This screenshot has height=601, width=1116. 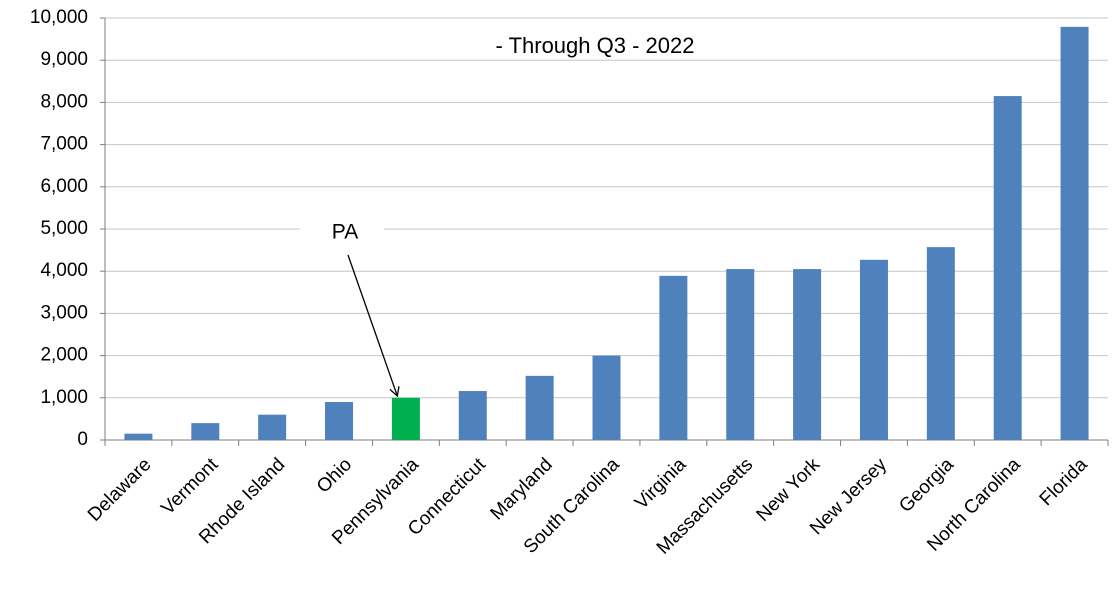 What do you see at coordinates (64, 144) in the screenshot?
I see `y-tick-label: 7,000` at bounding box center [64, 144].